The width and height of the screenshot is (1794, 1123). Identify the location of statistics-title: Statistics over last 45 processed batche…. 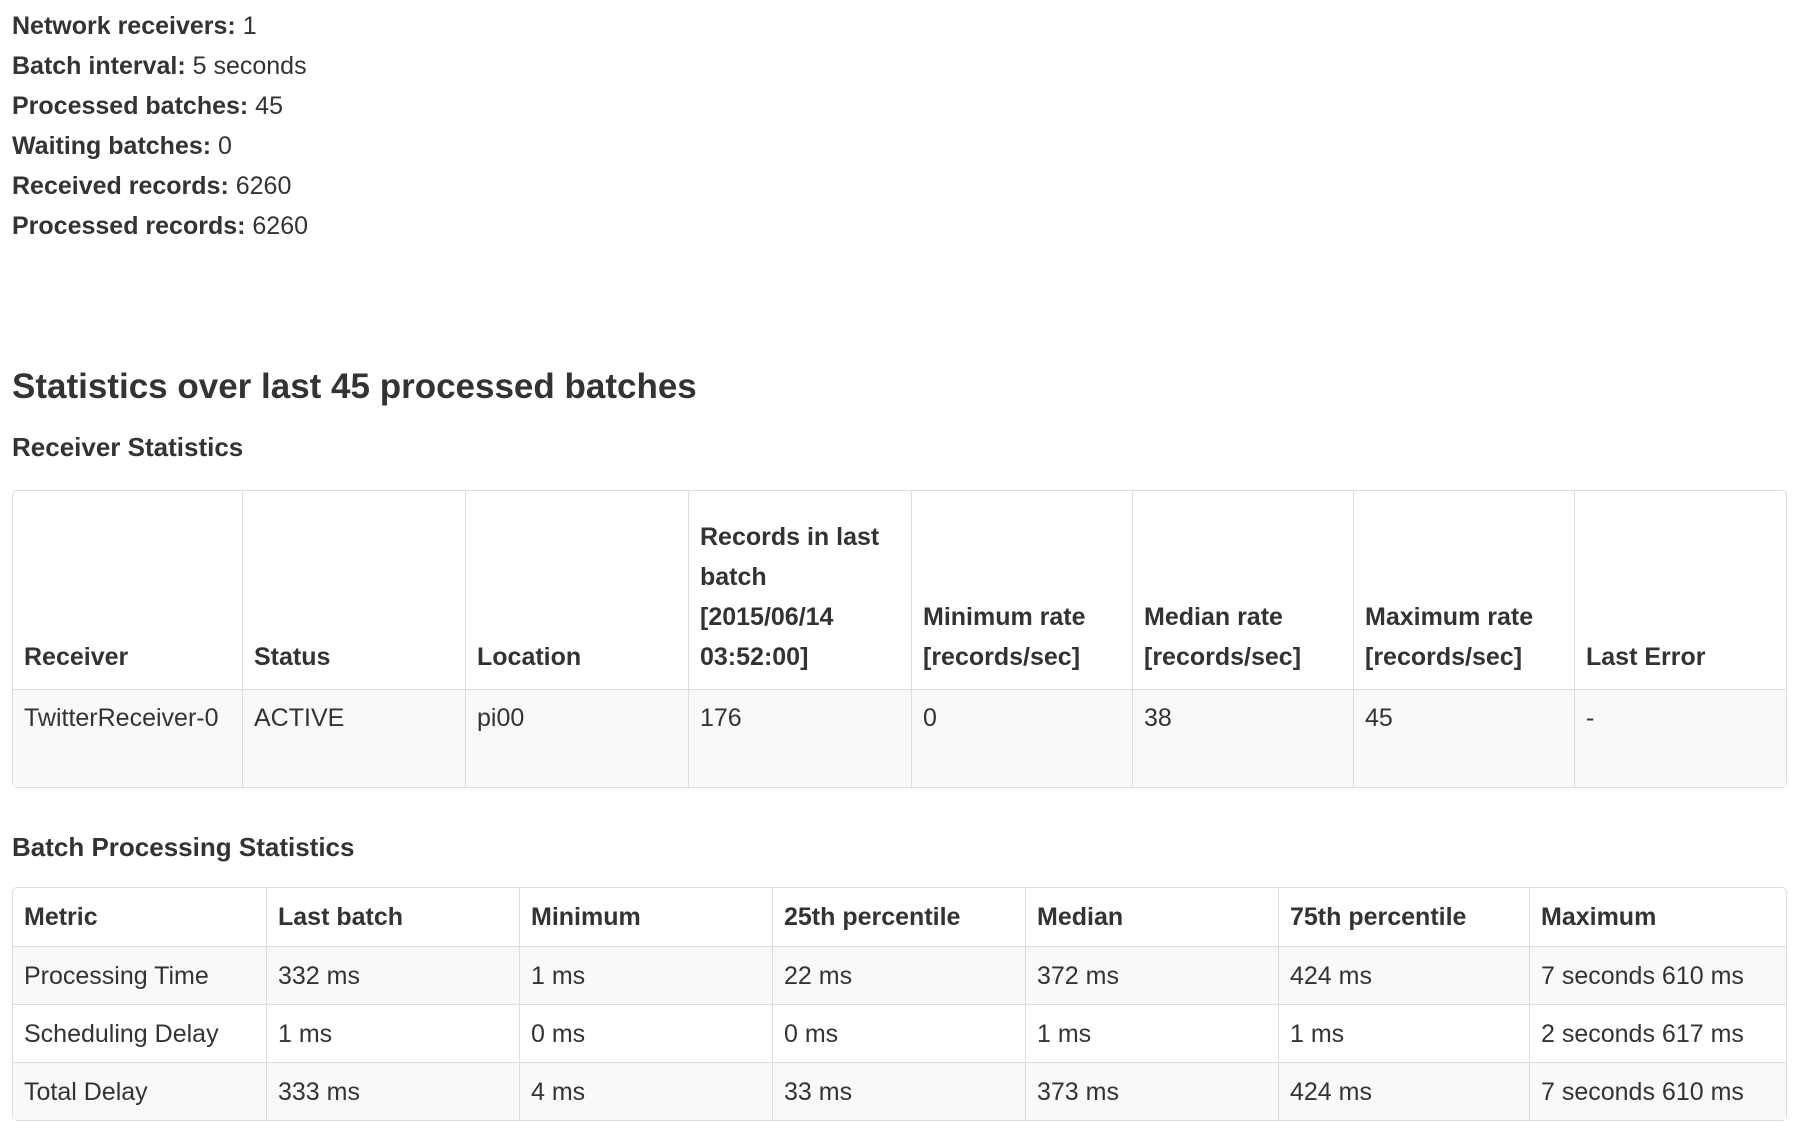
(354, 386).